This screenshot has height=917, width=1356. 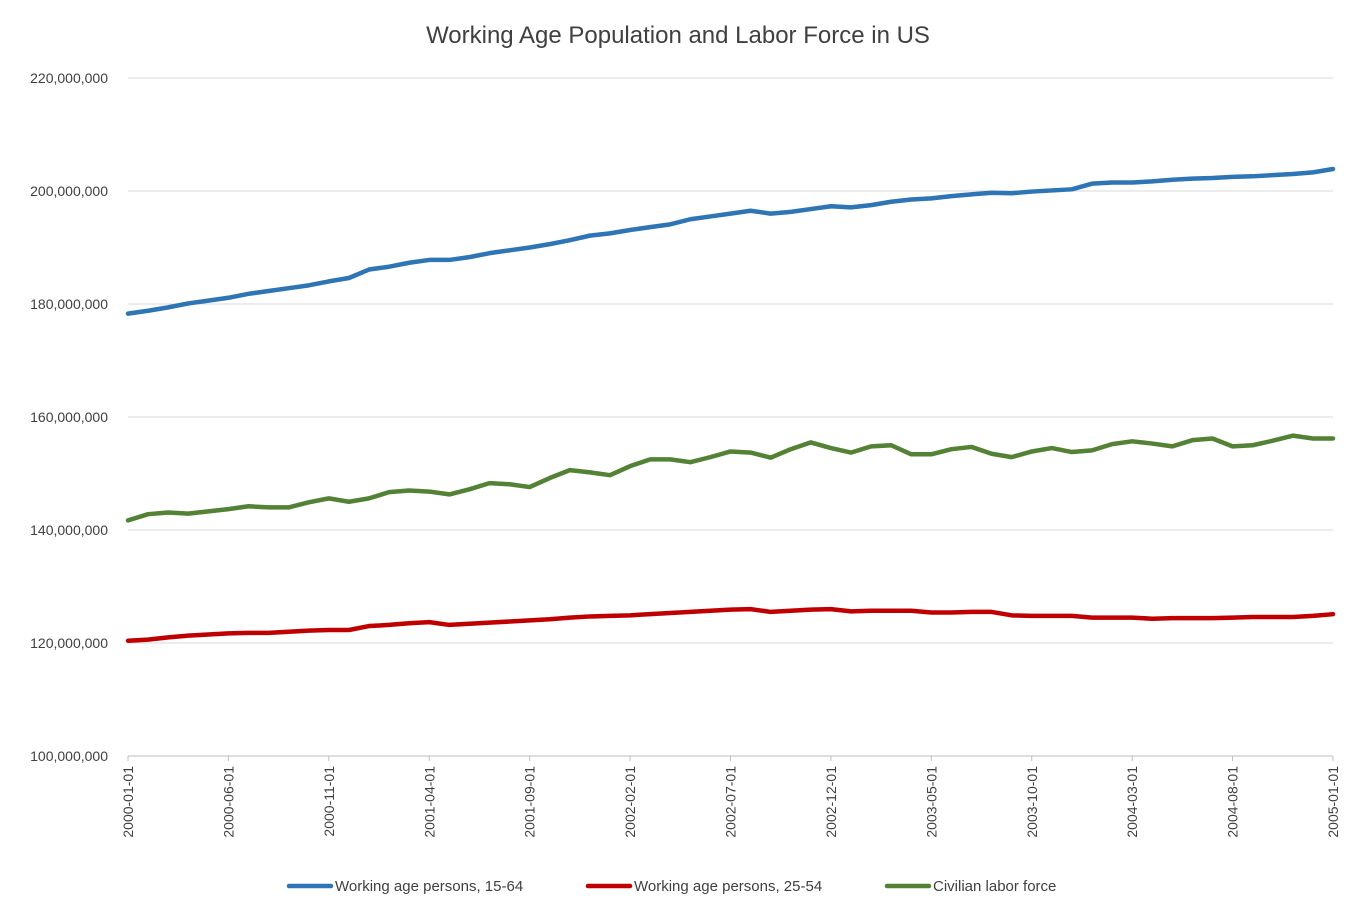 What do you see at coordinates (630, 802) in the screenshot?
I see `x-tick-label: 2002-02-01` at bounding box center [630, 802].